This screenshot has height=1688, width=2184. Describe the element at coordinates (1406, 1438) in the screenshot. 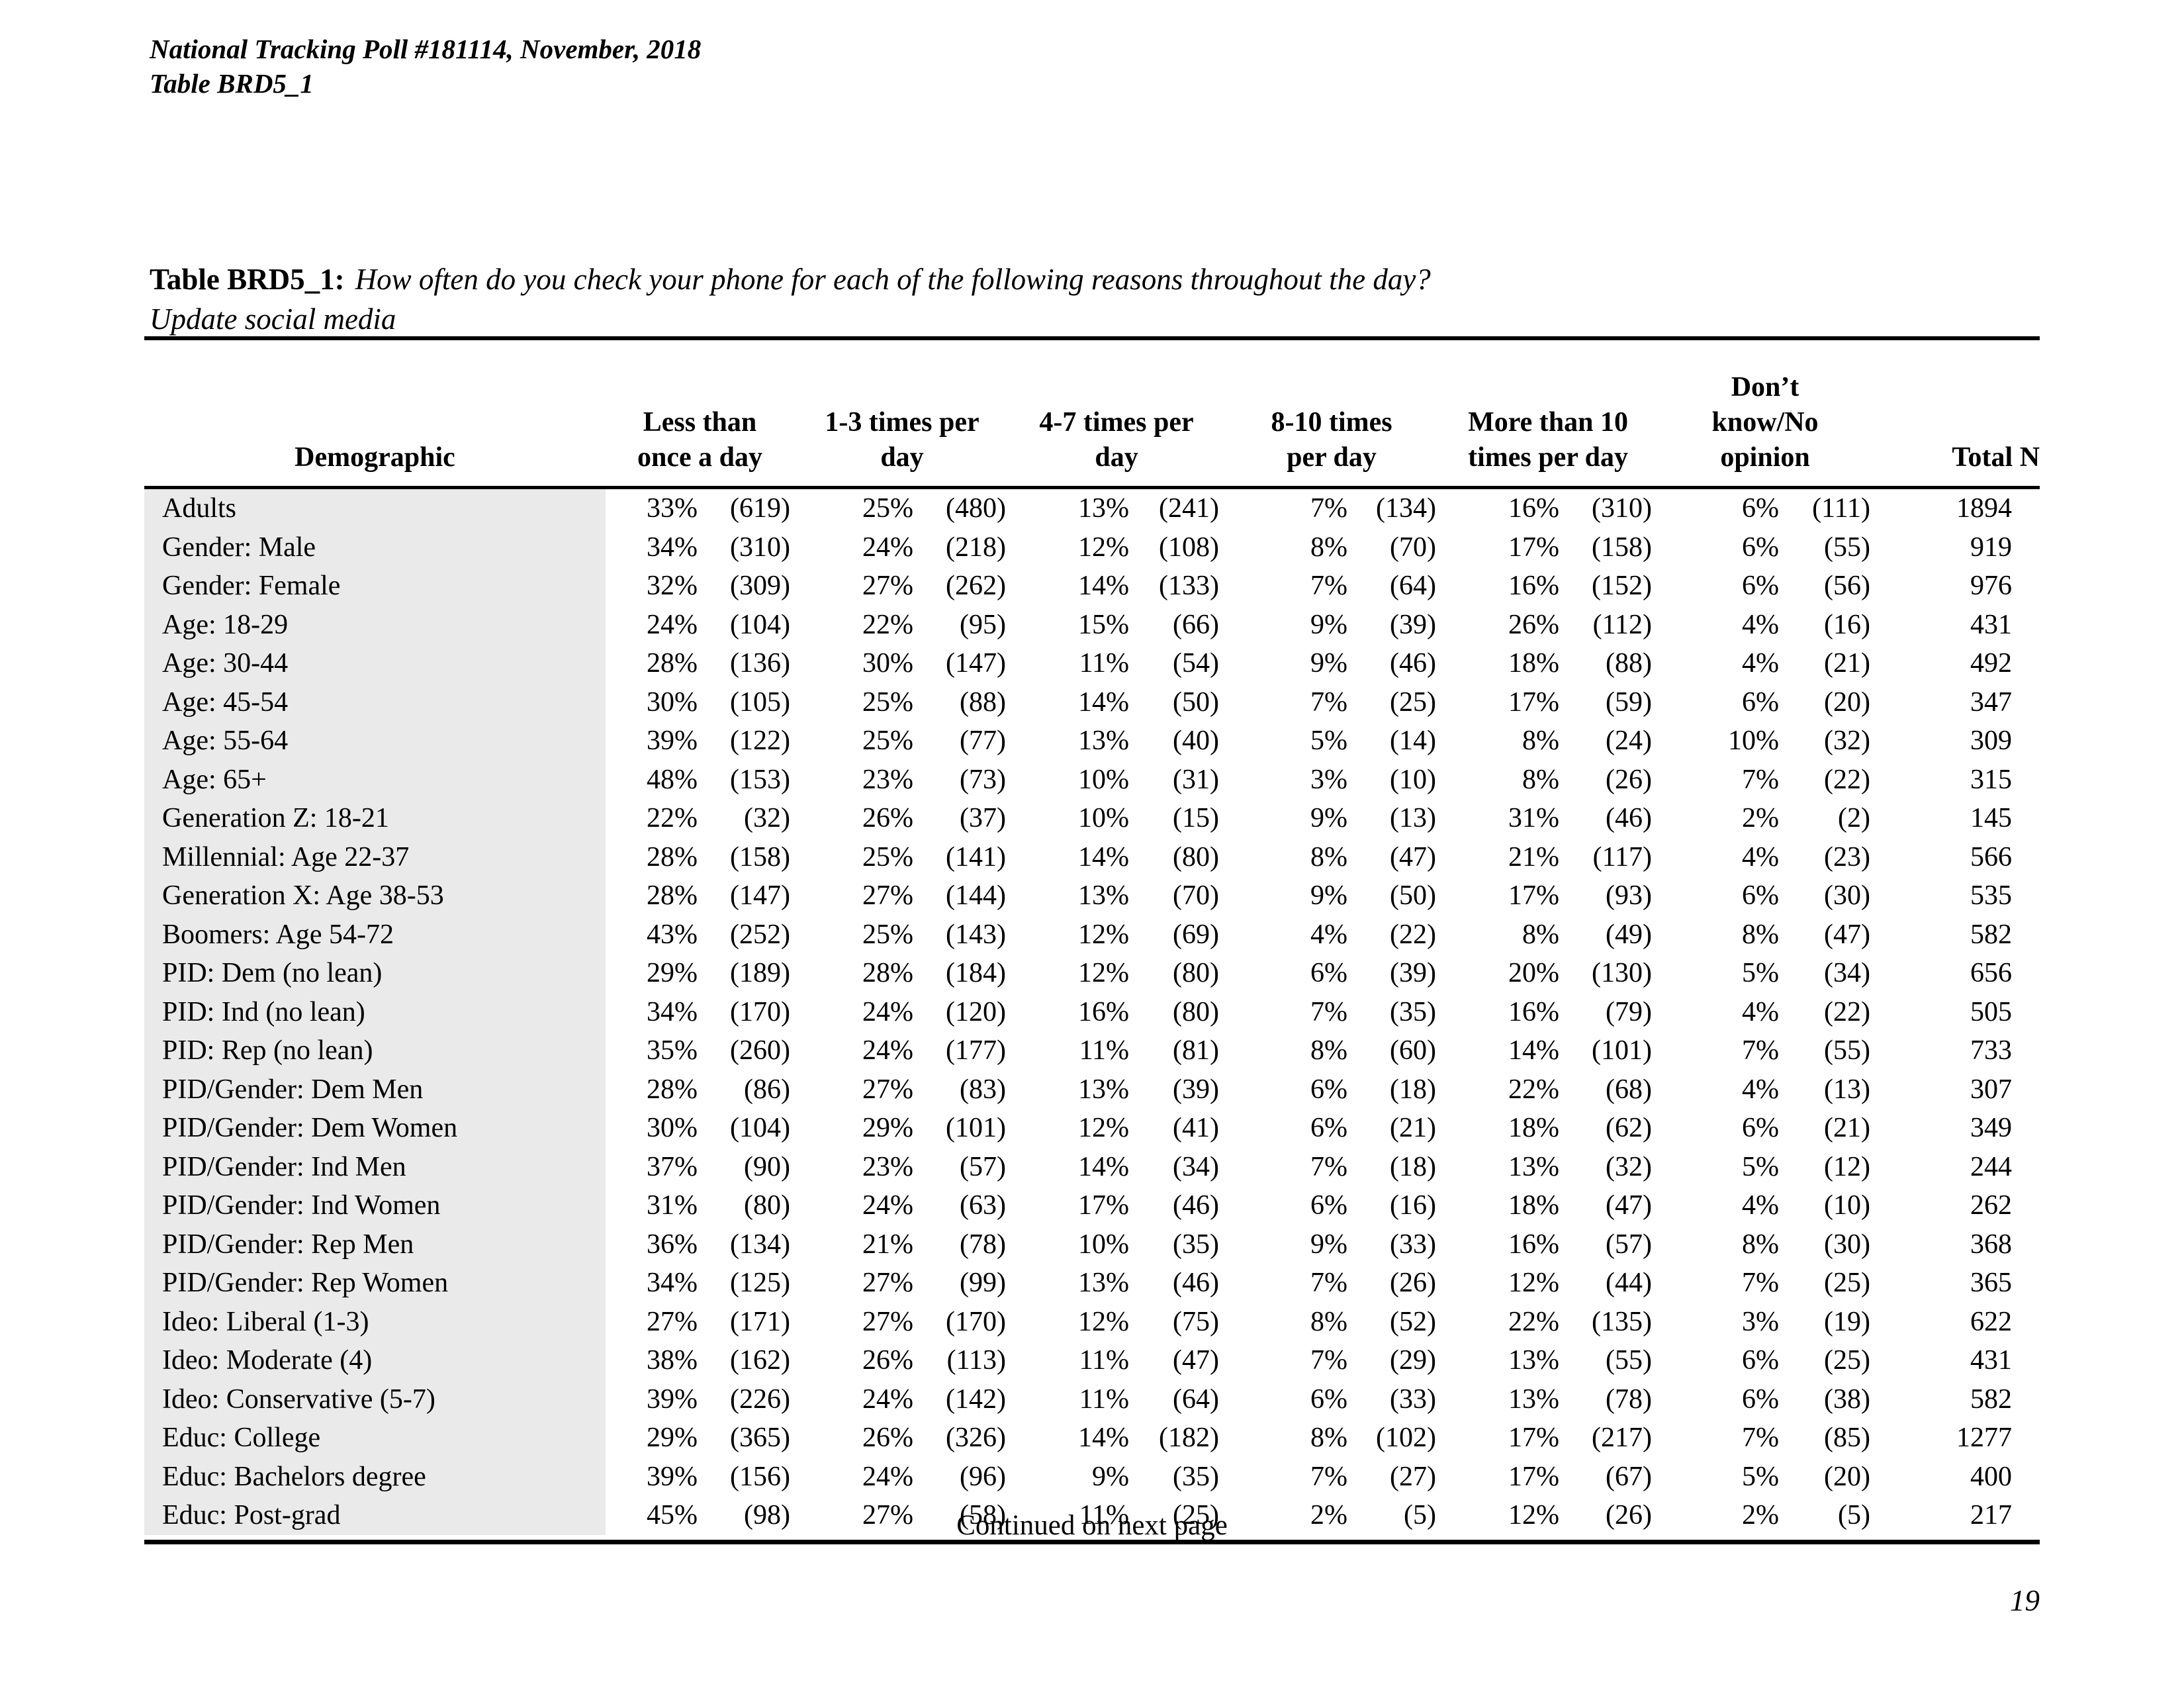

I see `cell-count: (102)` at that location.